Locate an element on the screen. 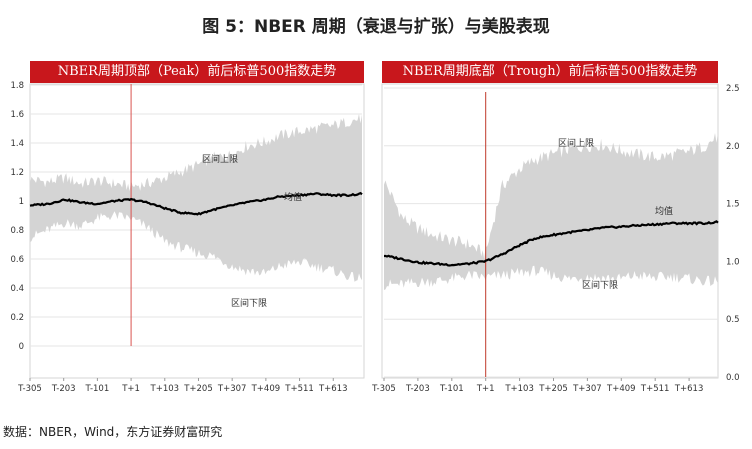 This screenshot has height=449, width=752. y-tick-label: 0.4 is located at coordinates (17, 289).